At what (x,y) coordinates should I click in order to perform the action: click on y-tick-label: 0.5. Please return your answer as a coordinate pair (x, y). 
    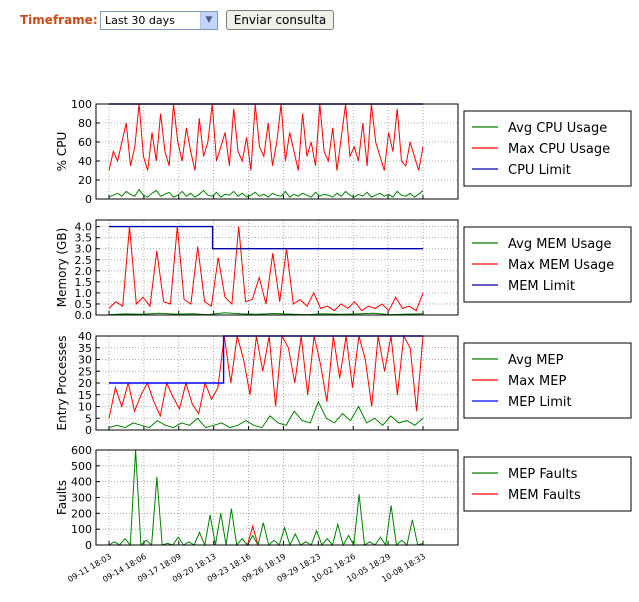
    Looking at the image, I should click on (84, 304).